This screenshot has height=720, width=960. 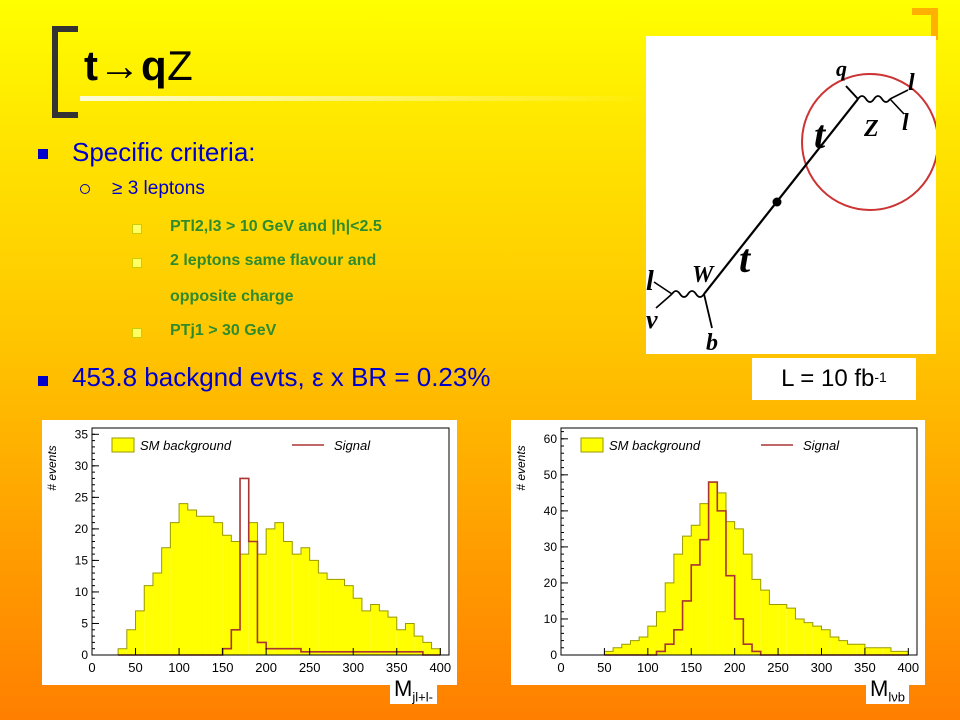 I want to click on lumi-text: L = 10 fb, so click(x=828, y=378).